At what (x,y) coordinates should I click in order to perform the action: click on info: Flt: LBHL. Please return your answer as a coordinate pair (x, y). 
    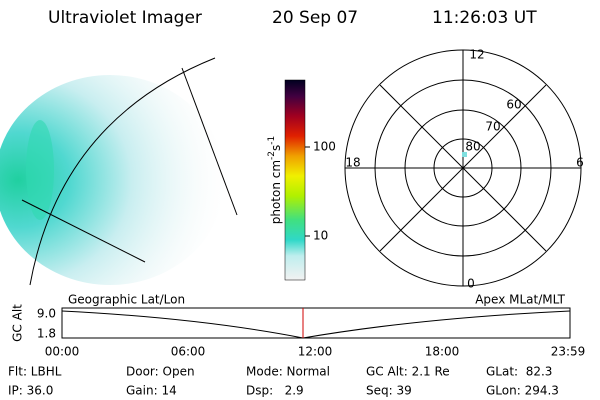
    Looking at the image, I should click on (35, 372).